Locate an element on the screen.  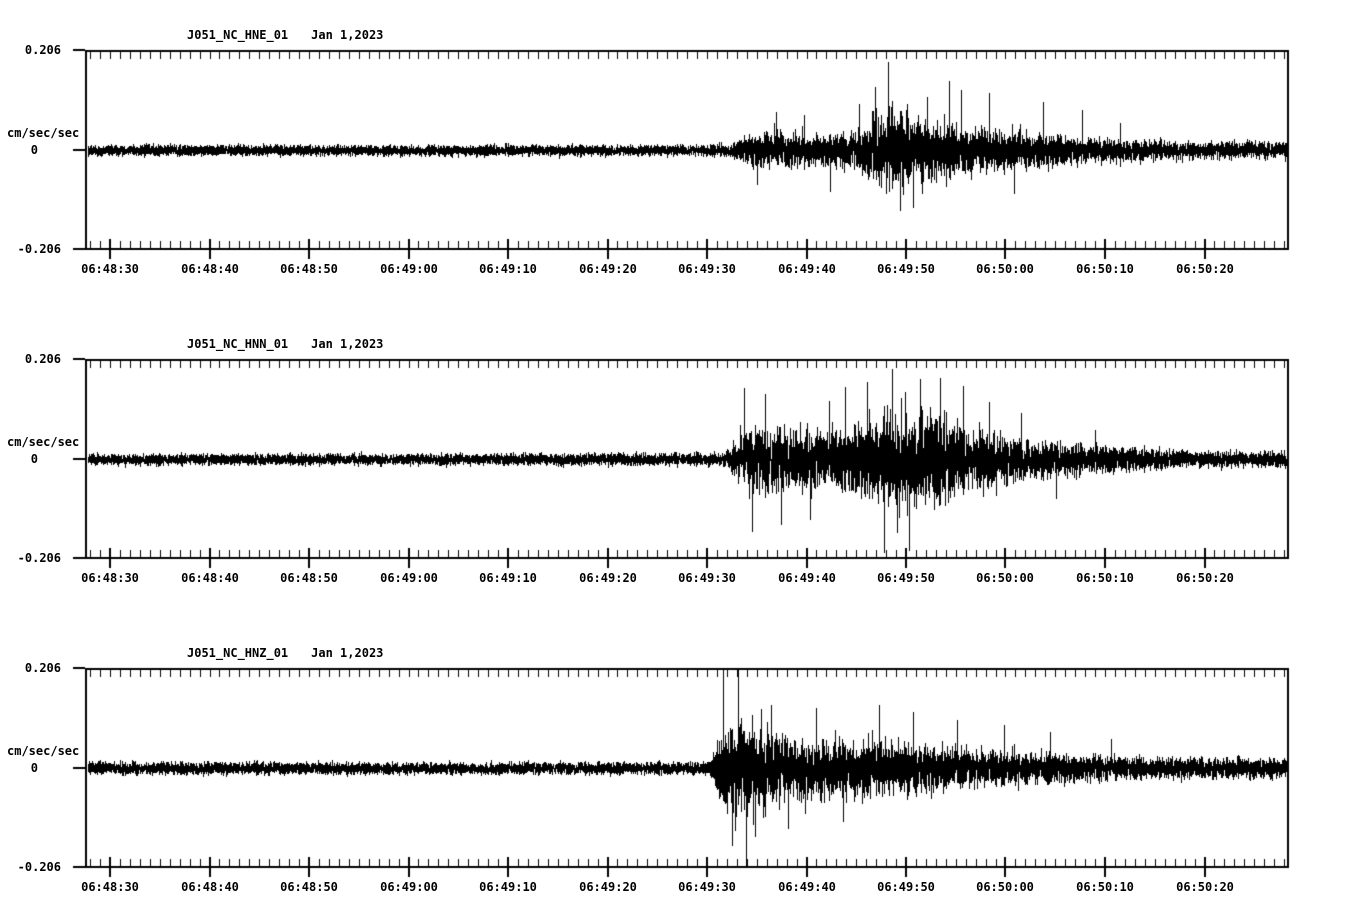
panel-title-row: J051_NC_HNZ_01 Jan 1,2023 is located at coordinates (285, 653).